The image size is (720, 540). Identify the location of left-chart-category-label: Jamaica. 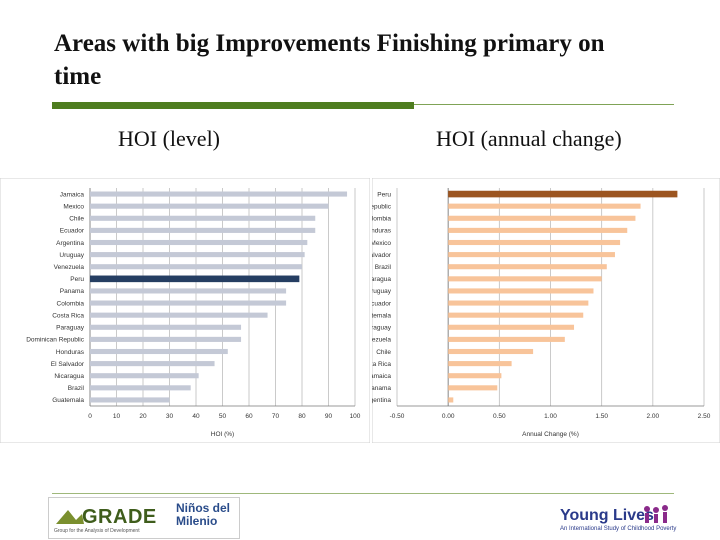
(72, 194).